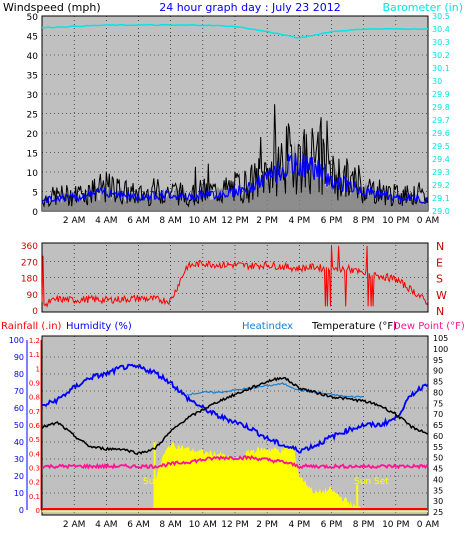 Image resolution: width=466 pixels, height=555 pixels. Describe the element at coordinates (438, 392) in the screenshot. I see `temp-tick-label: 80` at that location.